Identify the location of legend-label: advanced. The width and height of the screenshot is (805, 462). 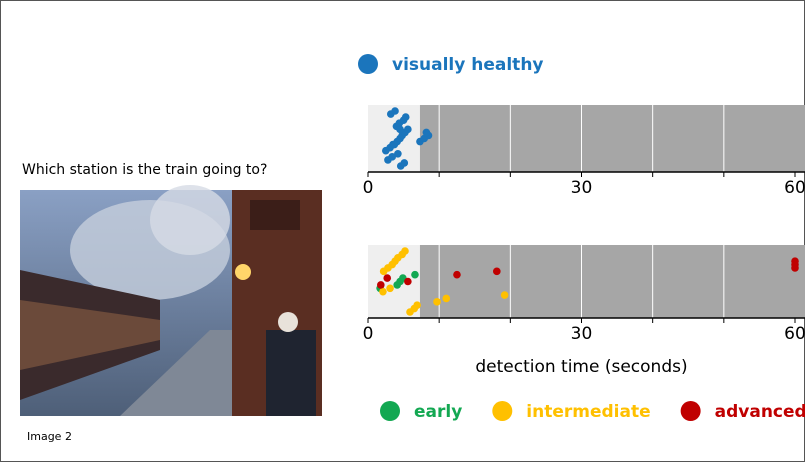
(760, 412).